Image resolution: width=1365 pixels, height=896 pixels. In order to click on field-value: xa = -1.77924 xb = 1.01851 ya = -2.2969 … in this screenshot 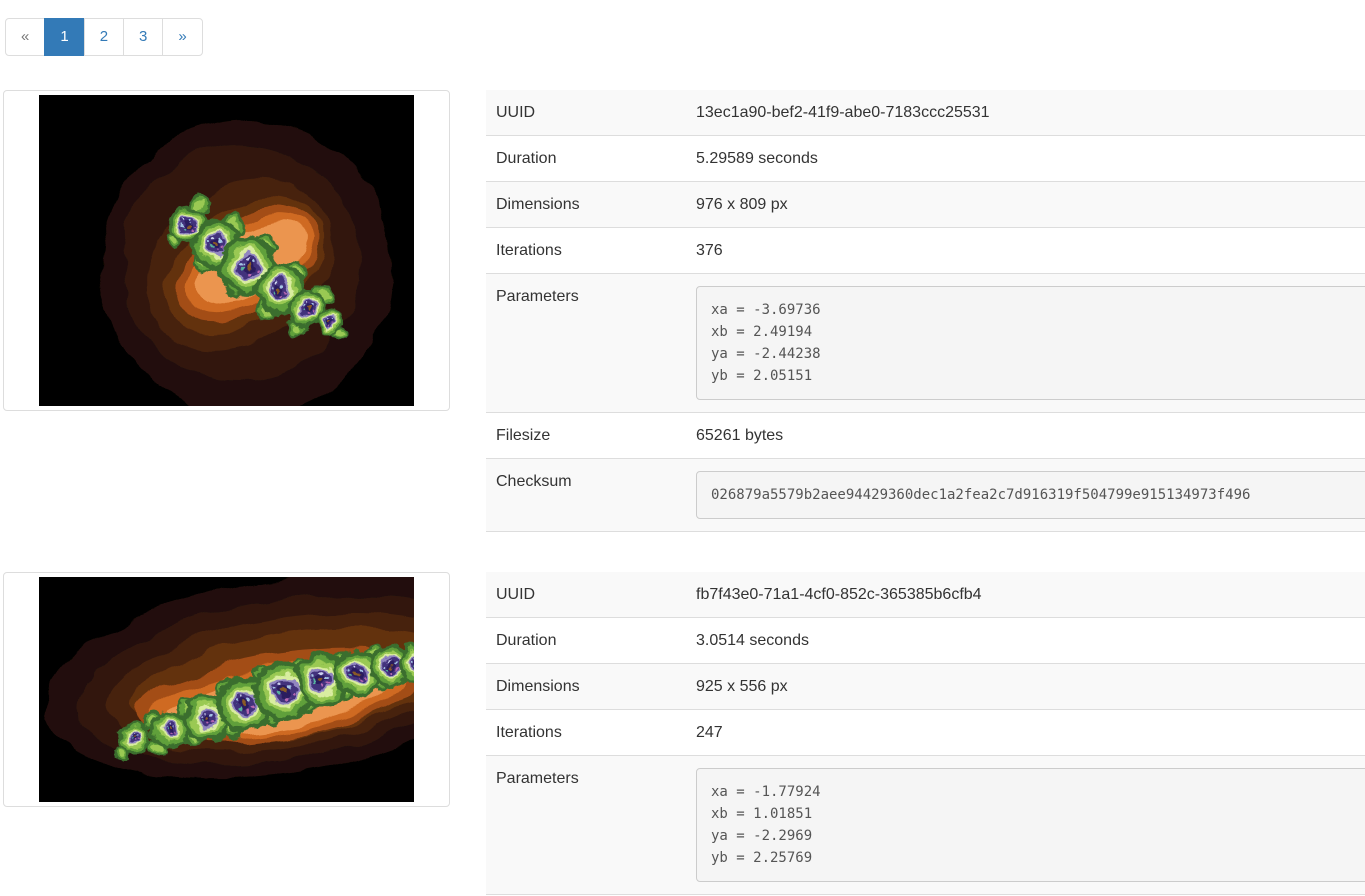, I will do `click(1025, 825)`.